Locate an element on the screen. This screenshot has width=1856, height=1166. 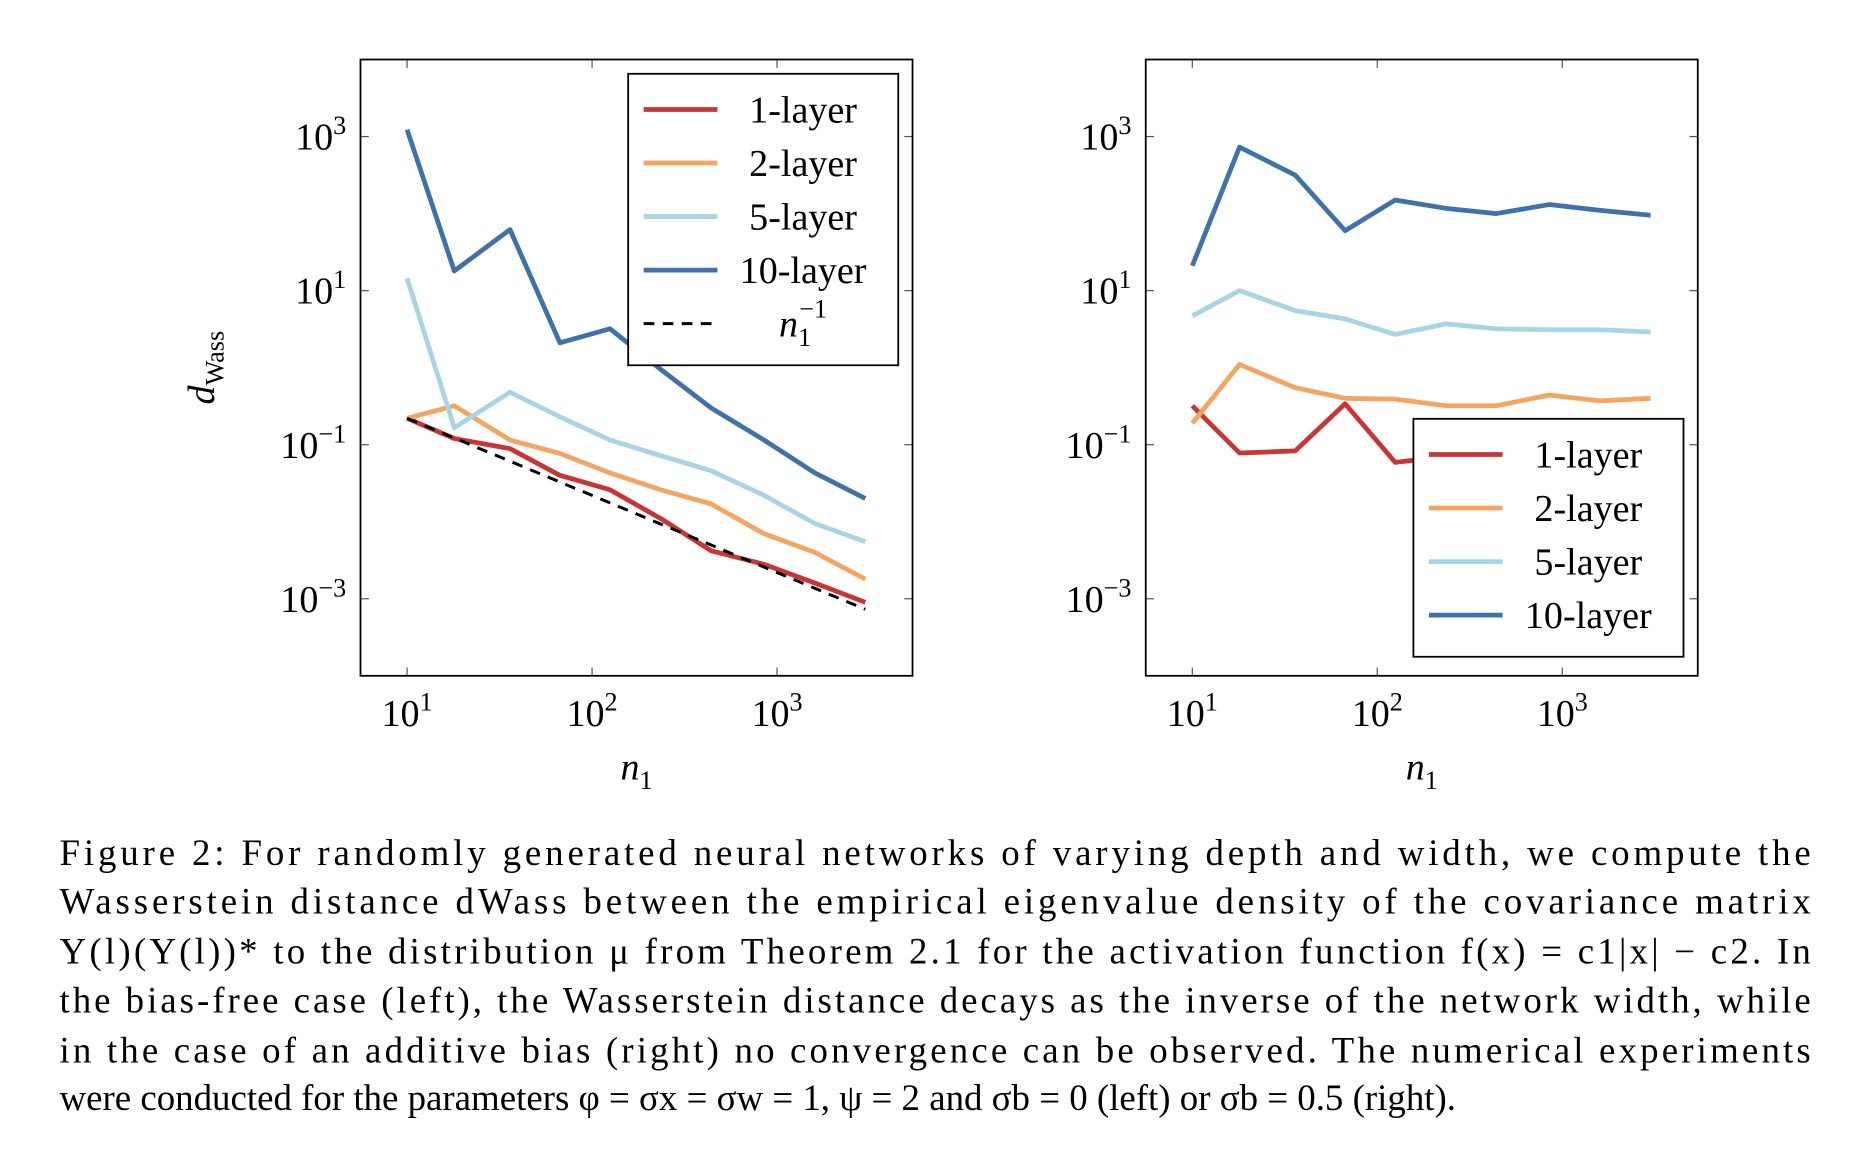
legend-sub: 1 is located at coordinates (804, 337).